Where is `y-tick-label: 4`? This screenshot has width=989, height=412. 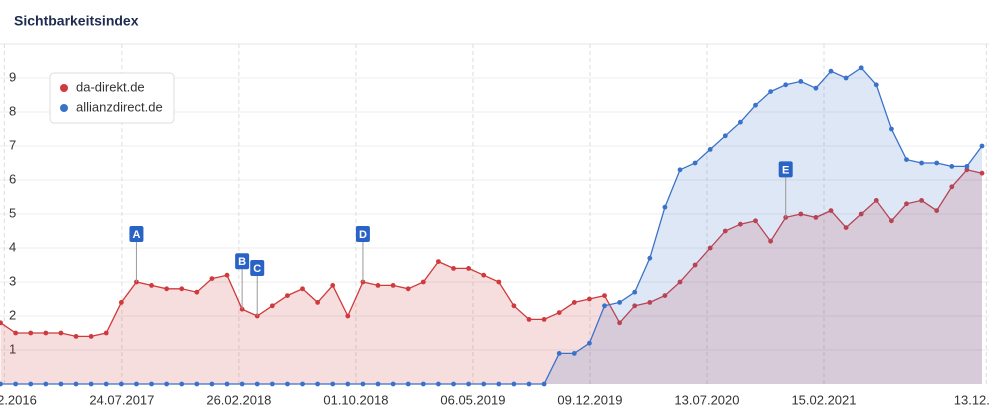
y-tick-label: 4 is located at coordinates (12, 246).